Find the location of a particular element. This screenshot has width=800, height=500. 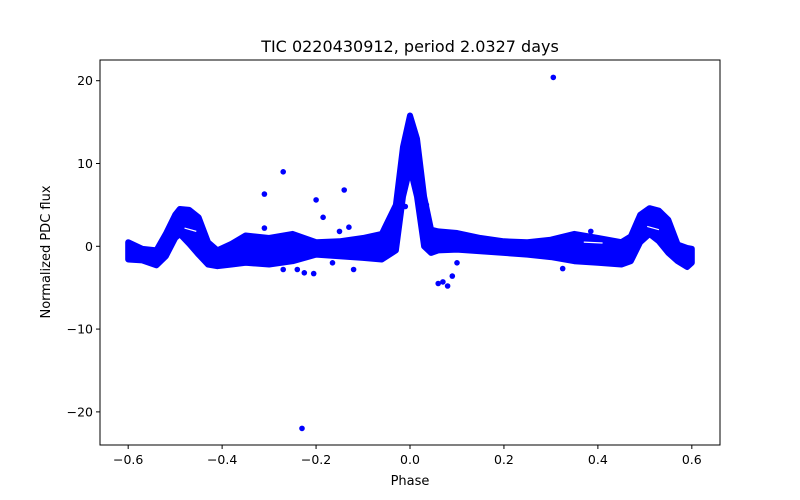

x-tick-label: −0.6 is located at coordinates (128, 459).